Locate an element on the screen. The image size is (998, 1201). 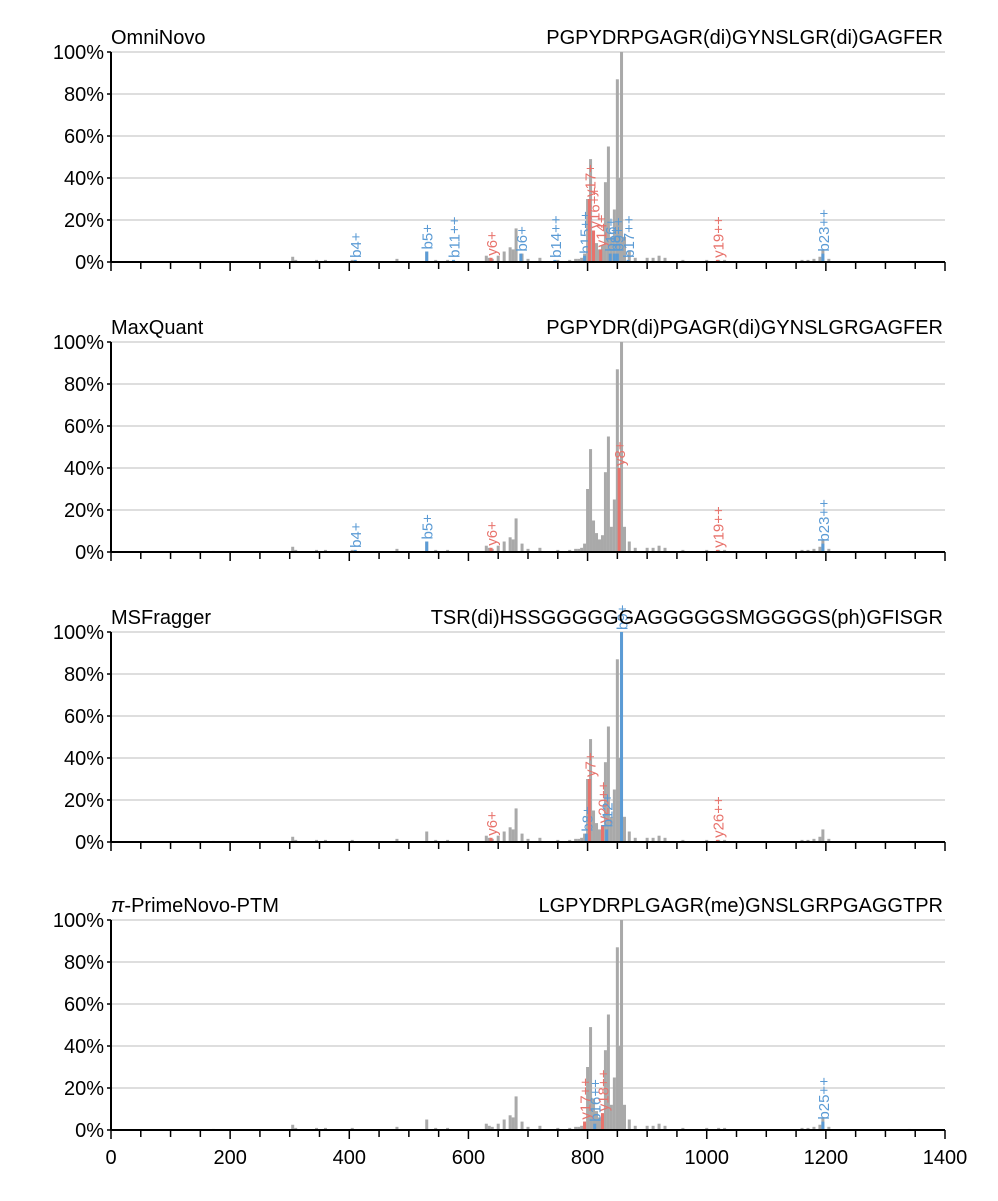
b-ion-label: b8+ is located at coordinates (615, 239).